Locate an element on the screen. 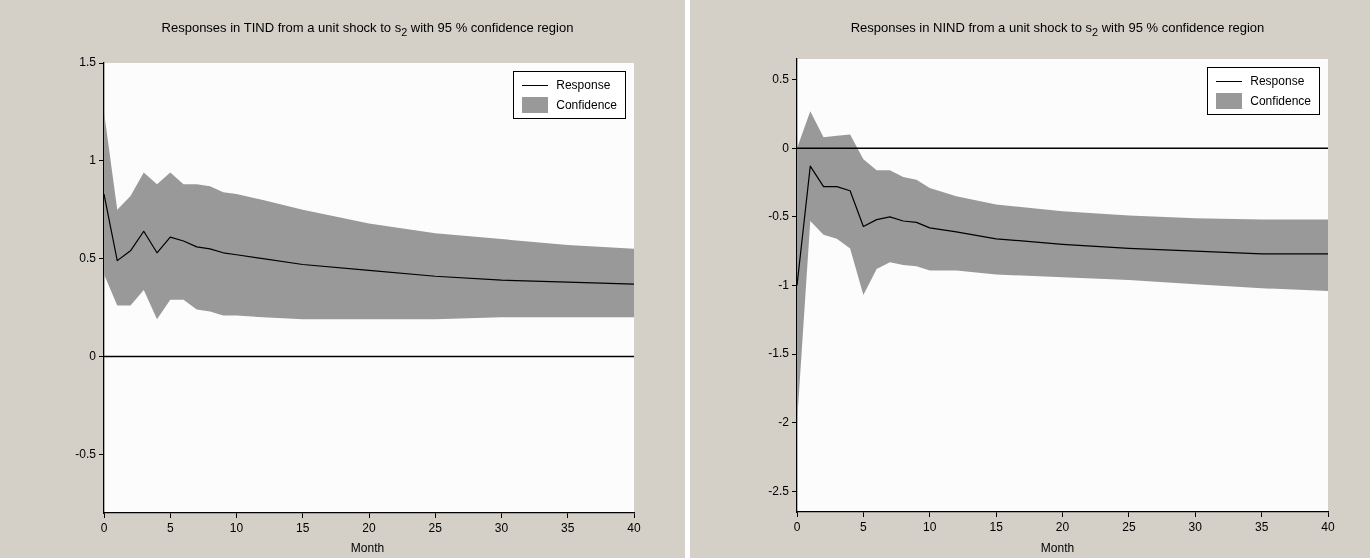 The width and height of the screenshot is (1370, 558). y-tick-label: 1.5 is located at coordinates (88, 62).